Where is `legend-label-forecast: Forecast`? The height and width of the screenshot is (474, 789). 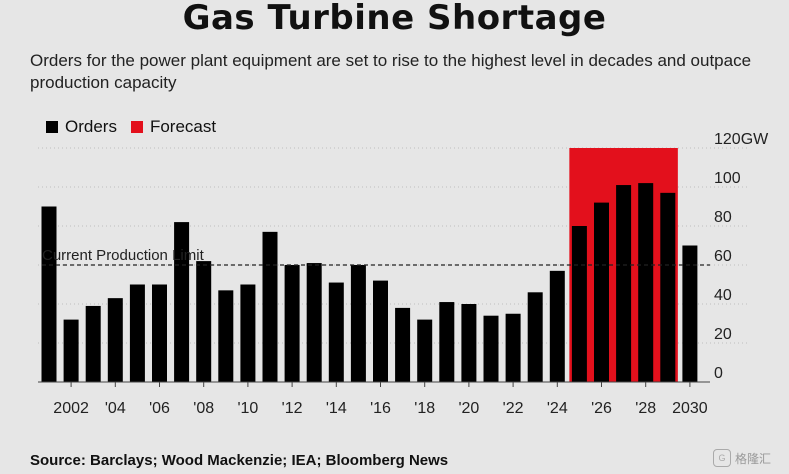 legend-label-forecast: Forecast is located at coordinates (183, 126).